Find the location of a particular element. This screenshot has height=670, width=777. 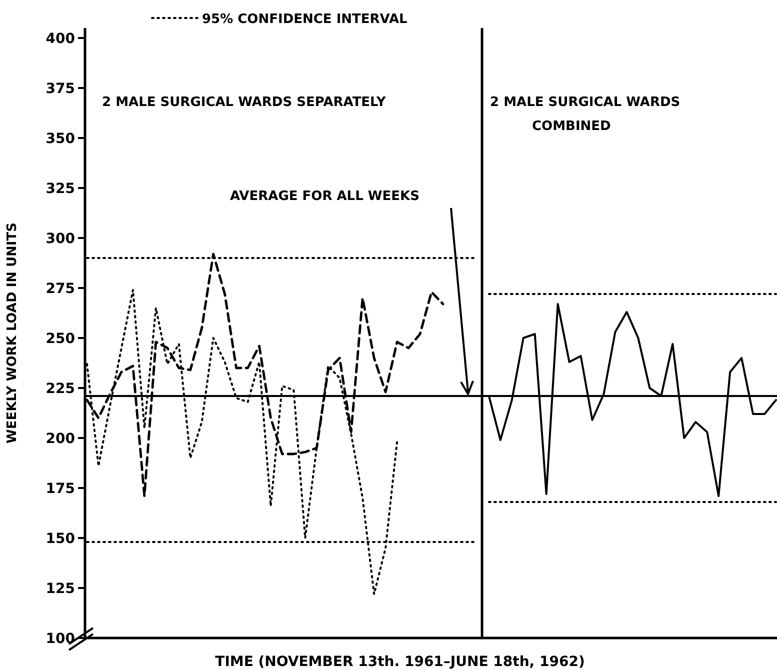

y-tick-label: 150 is located at coordinates (61, 538).